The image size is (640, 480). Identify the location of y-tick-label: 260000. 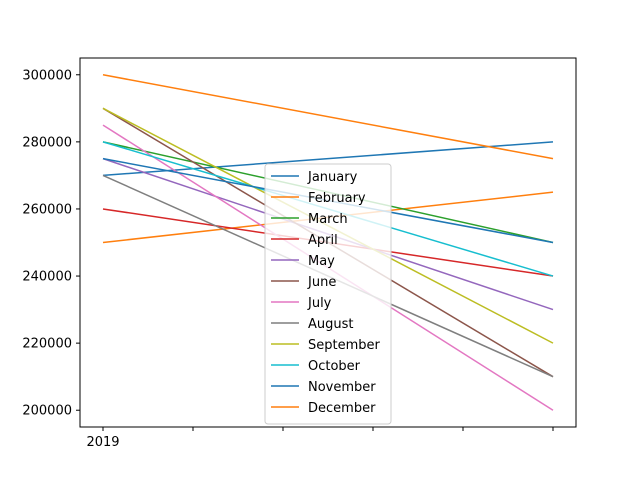
(47, 209).